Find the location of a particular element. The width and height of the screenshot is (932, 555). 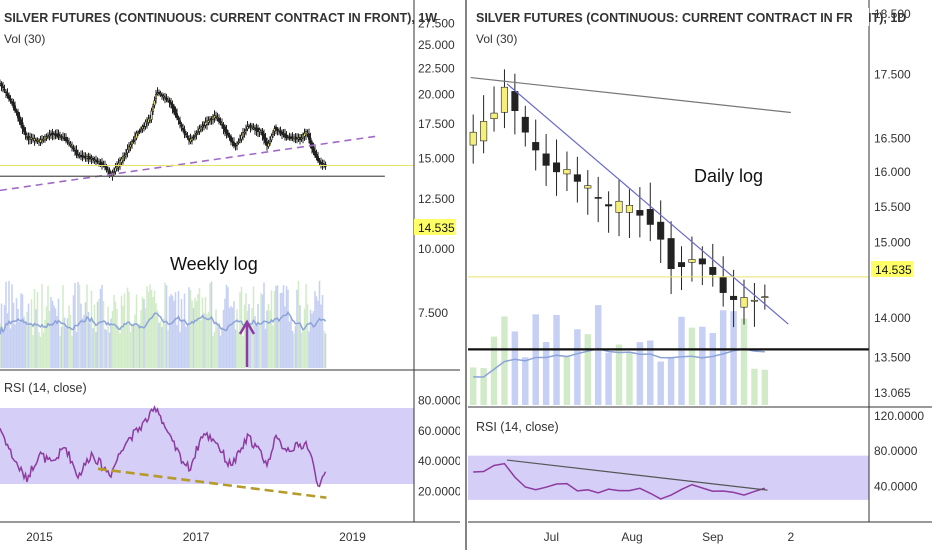

time-tick-label: Sep is located at coordinates (713, 537).